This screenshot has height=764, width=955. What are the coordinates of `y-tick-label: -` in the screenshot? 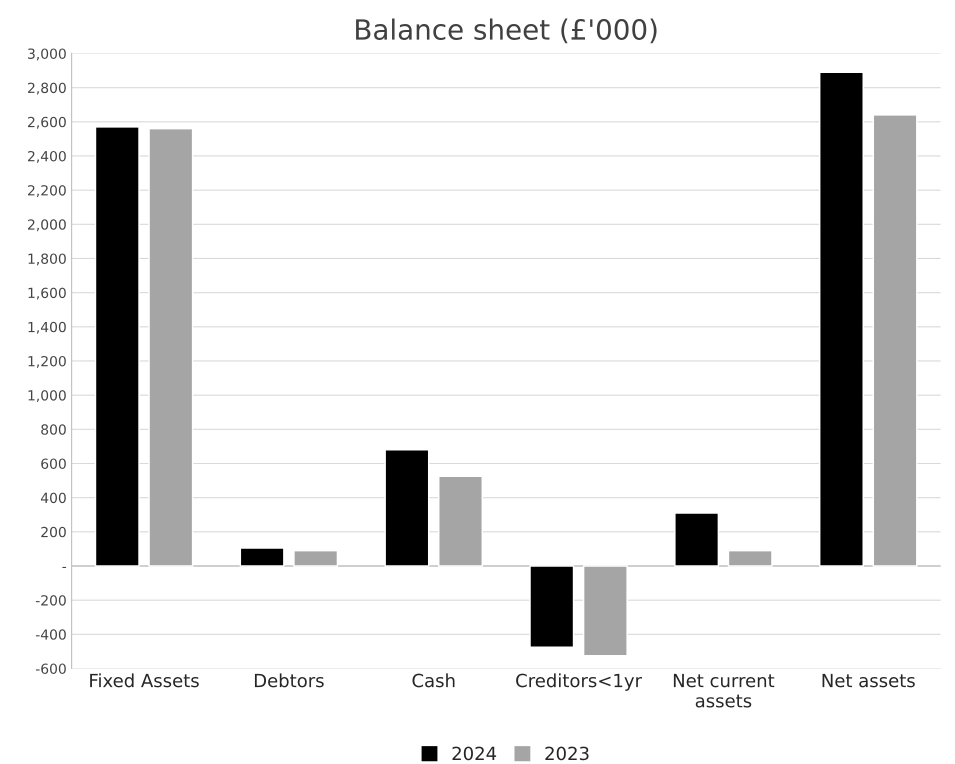 It's located at (64, 567).